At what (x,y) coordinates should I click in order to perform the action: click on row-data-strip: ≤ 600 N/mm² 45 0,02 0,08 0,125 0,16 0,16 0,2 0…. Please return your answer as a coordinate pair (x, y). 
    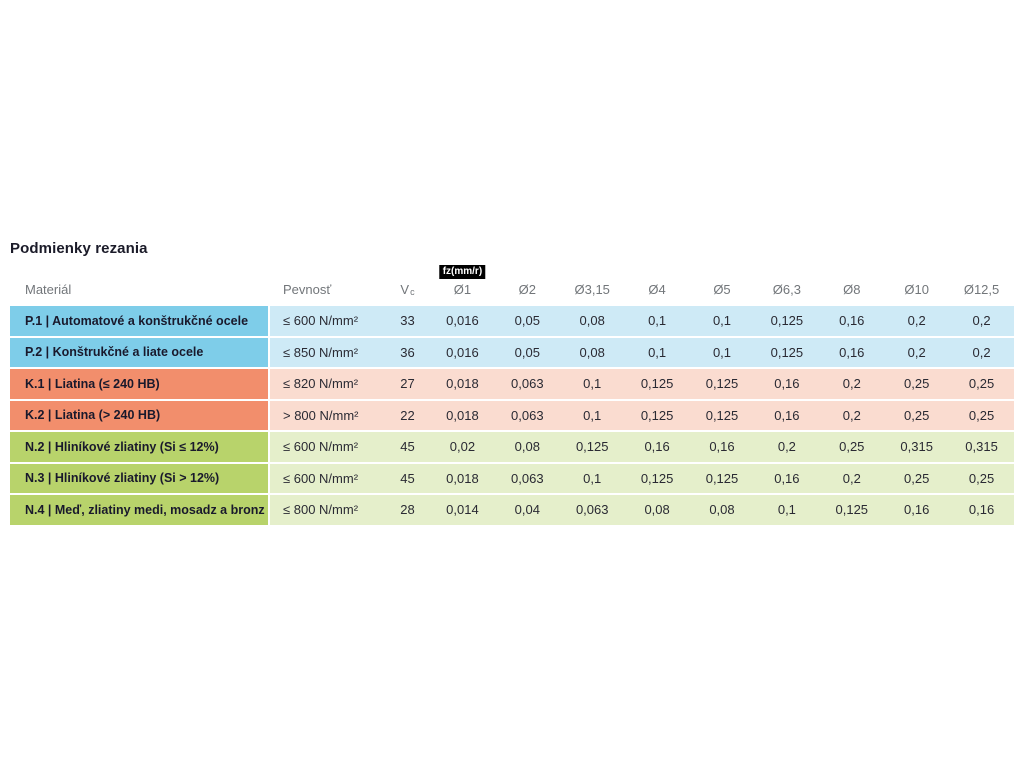
    Looking at the image, I should click on (642, 447).